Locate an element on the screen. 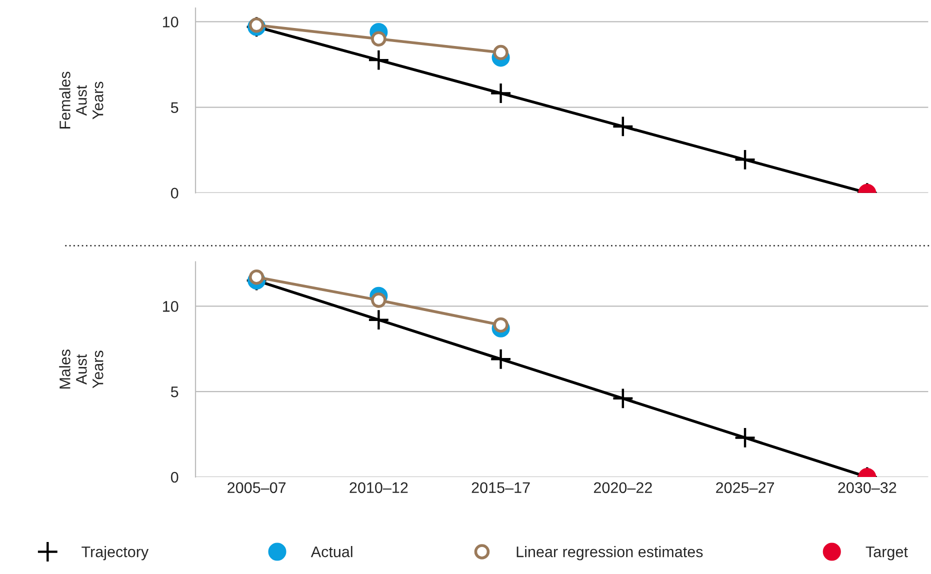 Image resolution: width=931 pixels, height=574 pixels. y-axis-title: Females Aust Years is located at coordinates (81, 100).